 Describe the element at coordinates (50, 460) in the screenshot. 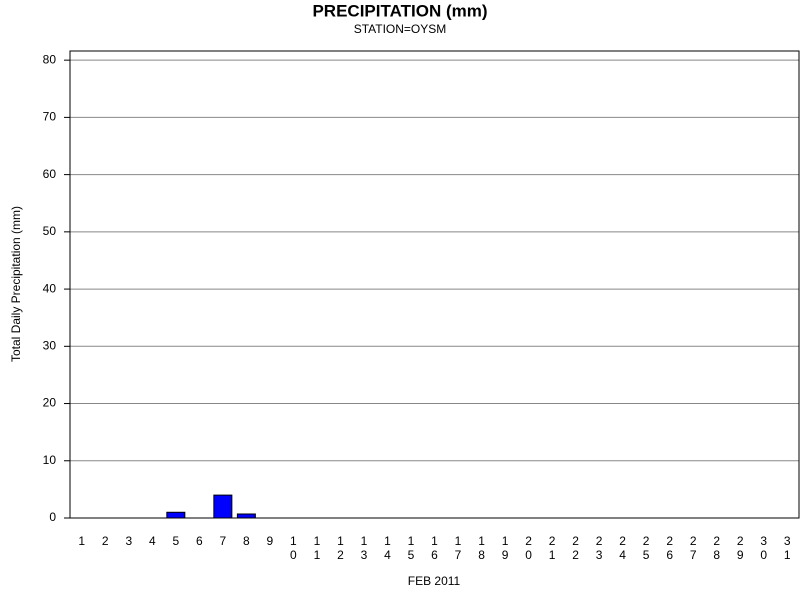

I see `y-tick-label: 10` at that location.